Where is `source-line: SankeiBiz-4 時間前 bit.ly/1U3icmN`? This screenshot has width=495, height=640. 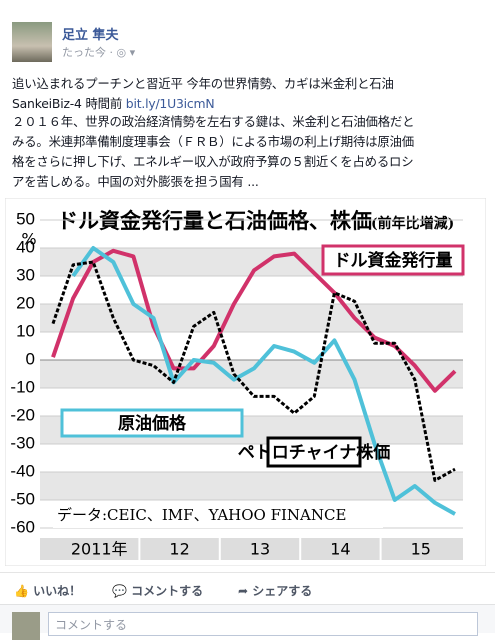 source-line: SankeiBiz-4 時間前 bit.ly/1U3icmN is located at coordinates (113, 103).